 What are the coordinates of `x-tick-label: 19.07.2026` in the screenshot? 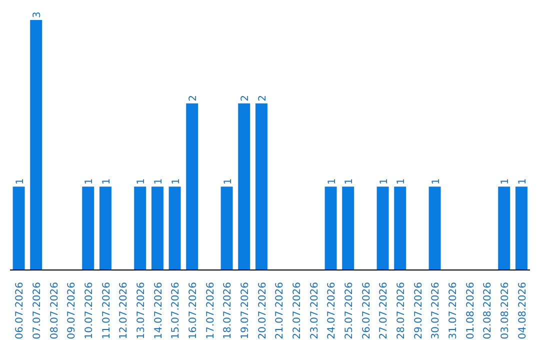 It's located at (245, 311).